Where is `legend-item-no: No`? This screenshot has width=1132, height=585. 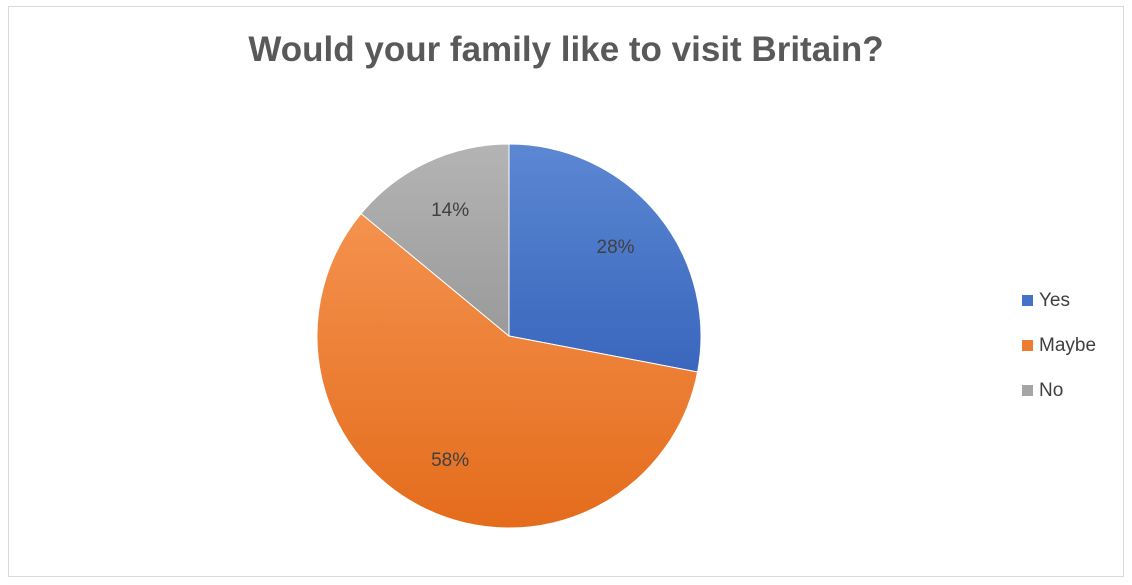
legend-item-no: No is located at coordinates (1059, 390).